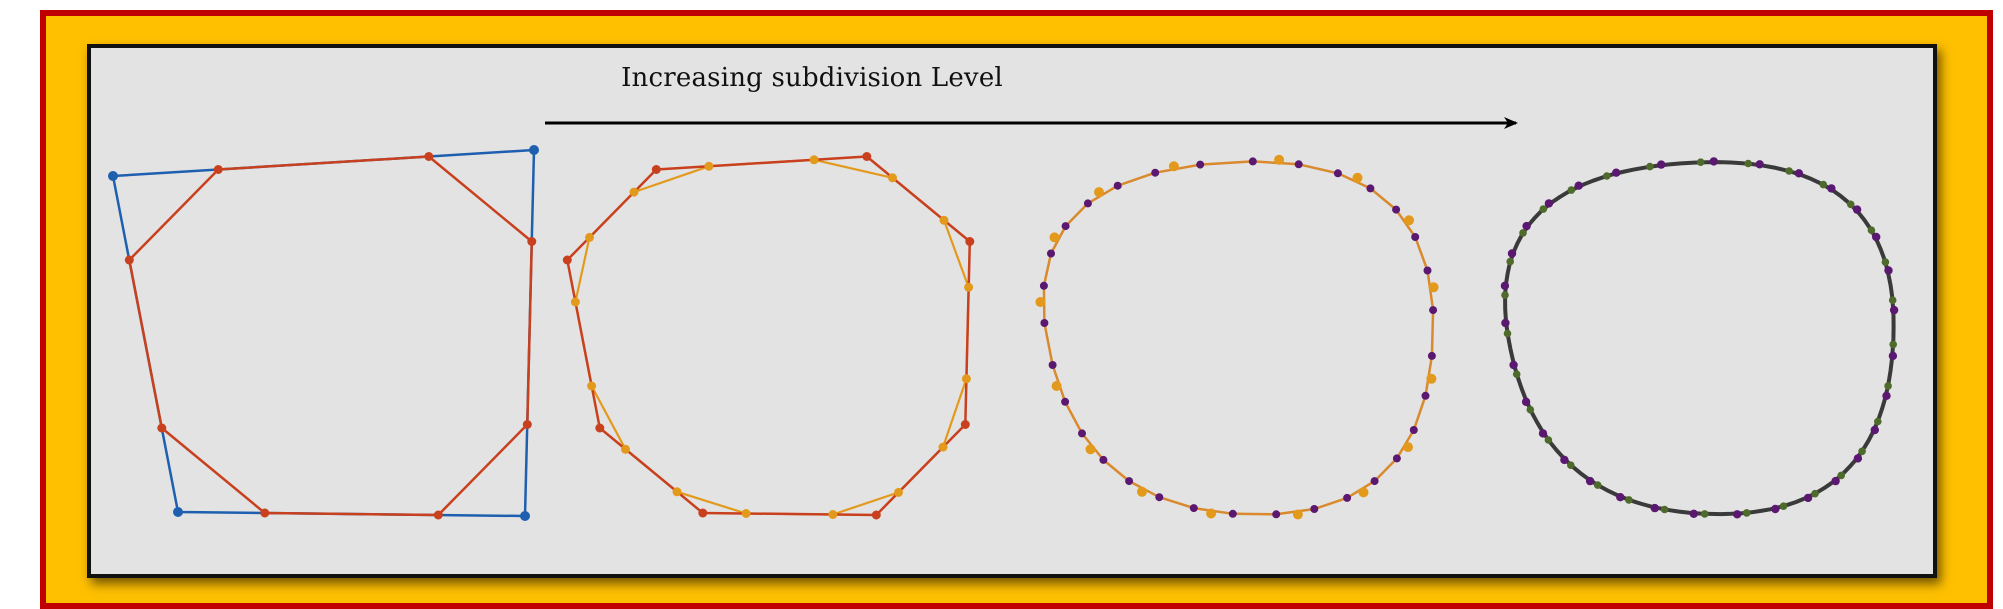 The height and width of the screenshot is (609, 2003). What do you see at coordinates (331, 336) in the screenshot?
I see `level-1-outline` at bounding box center [331, 336].